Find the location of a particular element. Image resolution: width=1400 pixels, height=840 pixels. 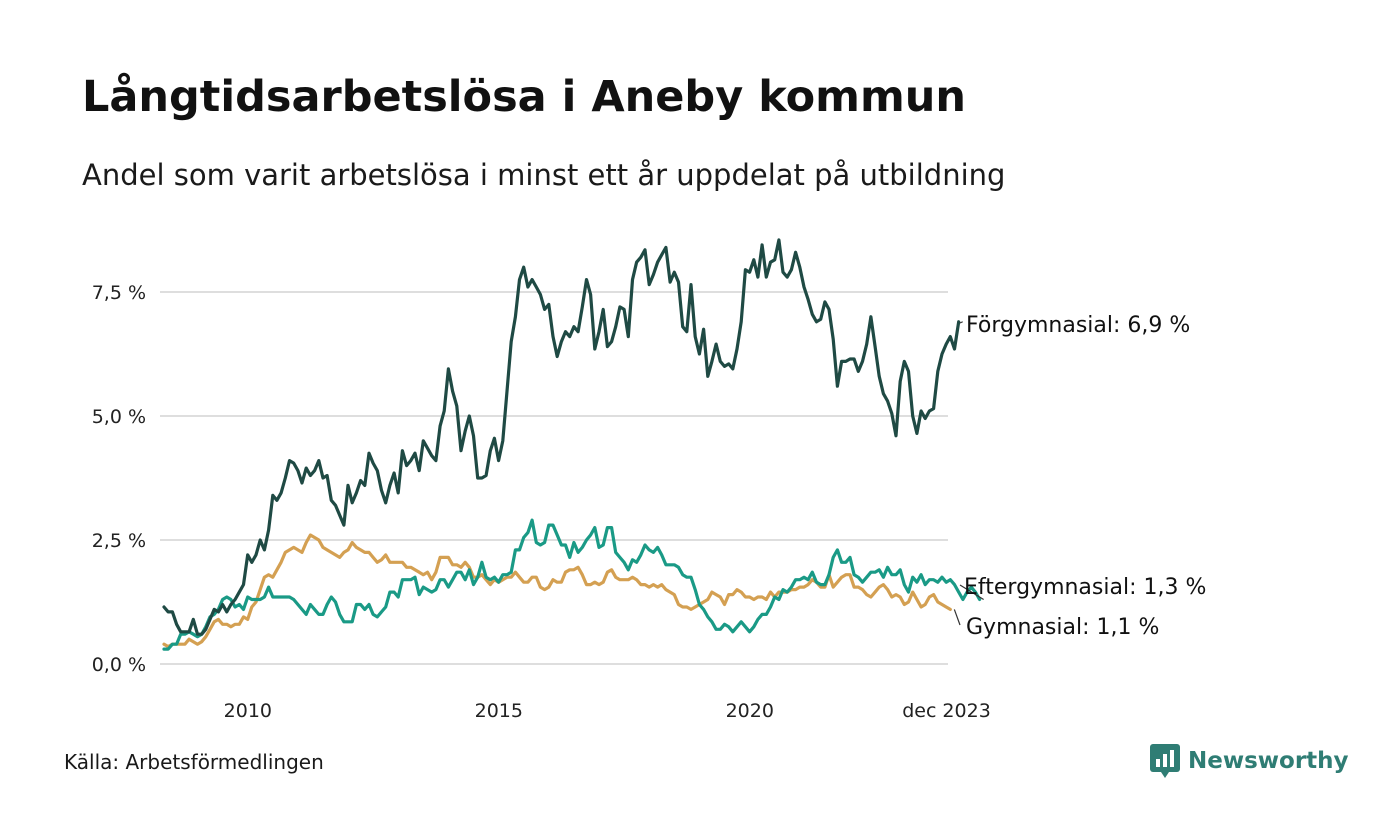

end-label-eftergymnasial: Eftergymnasial: 1,3 % is located at coordinates (1085, 587).